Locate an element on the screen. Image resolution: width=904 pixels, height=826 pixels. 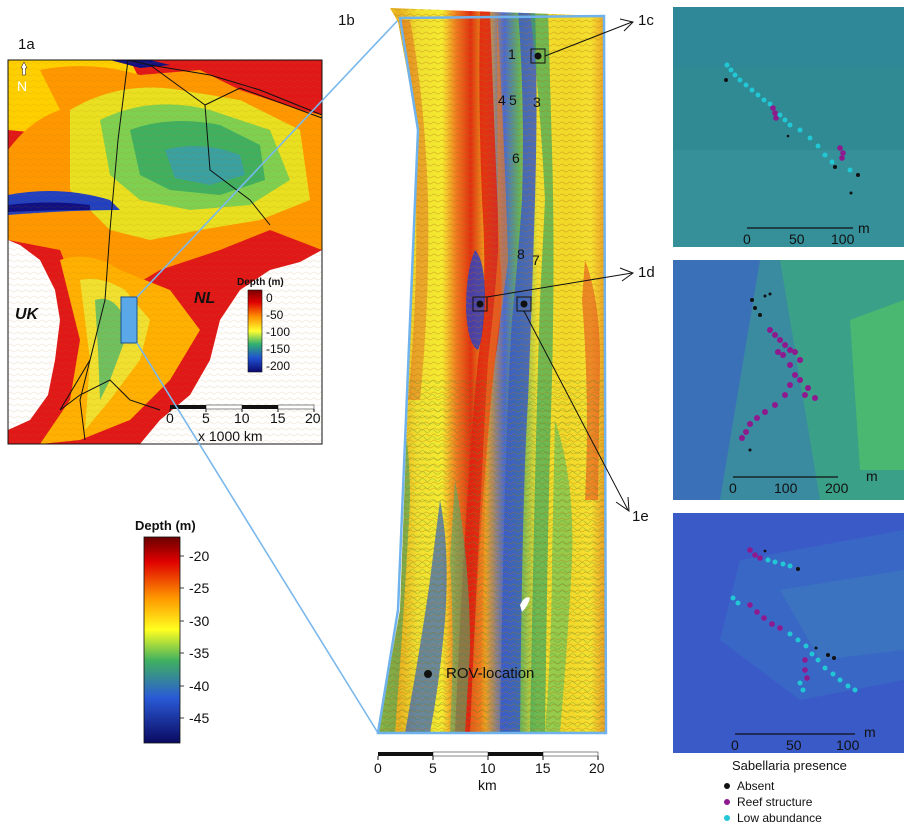
depth-legend-title: Depth (m) is located at coordinates (165, 525).